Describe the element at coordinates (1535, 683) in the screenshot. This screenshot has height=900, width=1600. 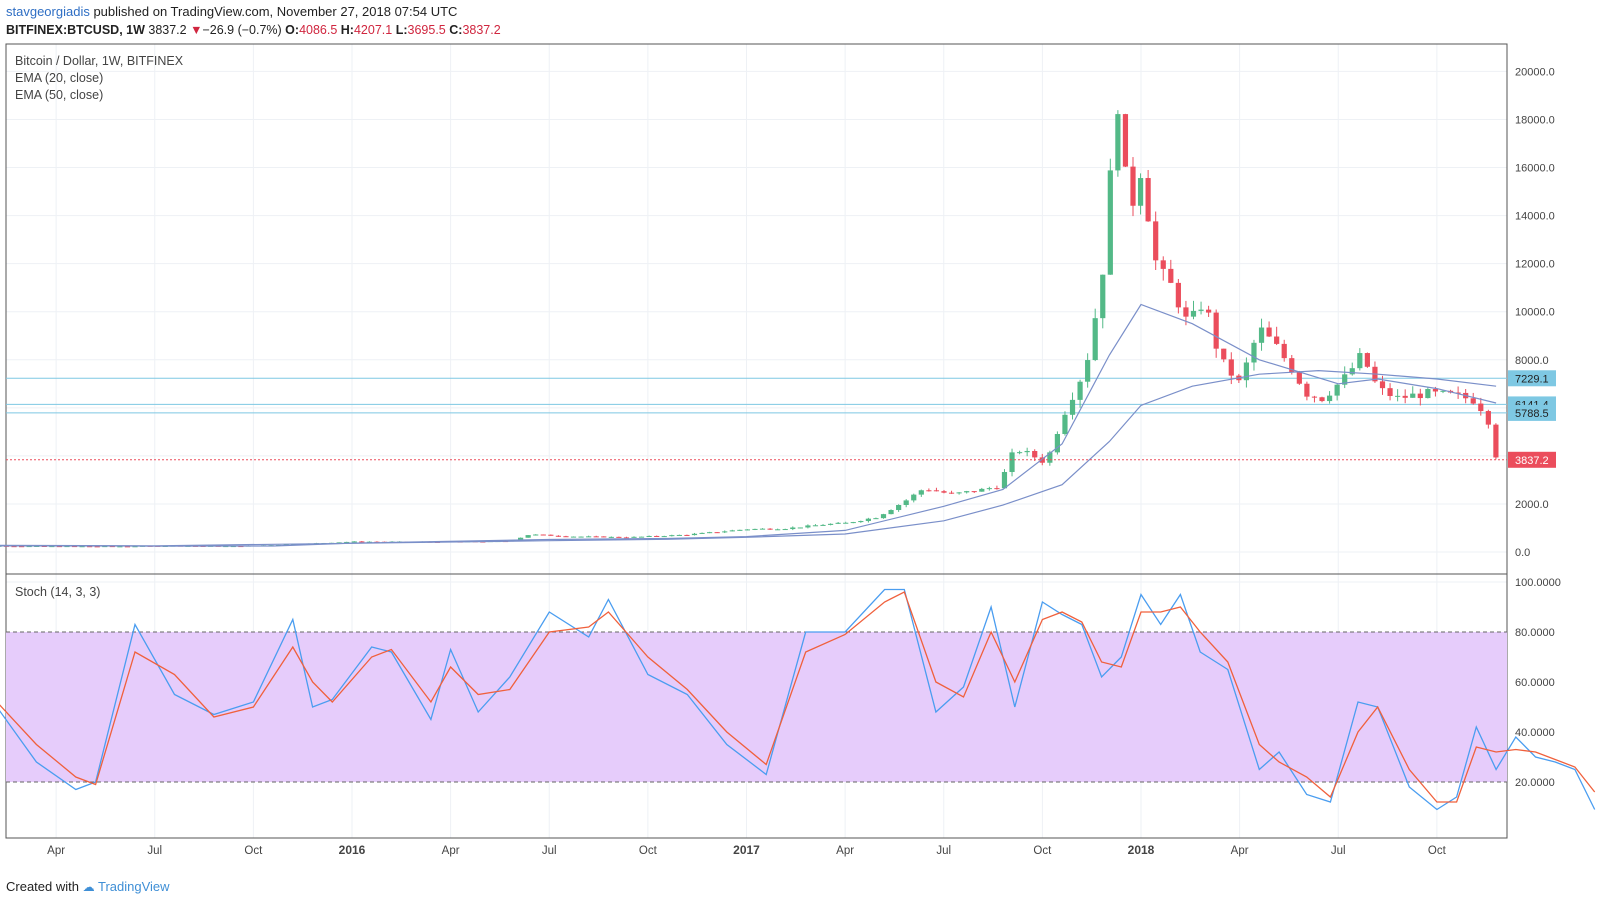
I see `stoch-tick-label: 60.0000` at that location.